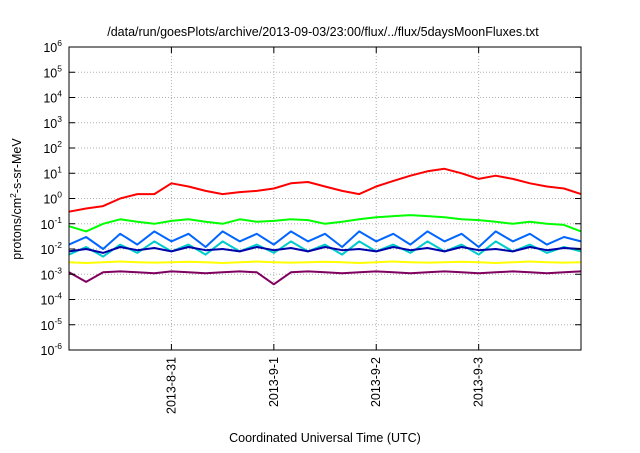  Describe the element at coordinates (376, 382) in the screenshot. I see `x-tick-label: 2013-9-2` at that location.